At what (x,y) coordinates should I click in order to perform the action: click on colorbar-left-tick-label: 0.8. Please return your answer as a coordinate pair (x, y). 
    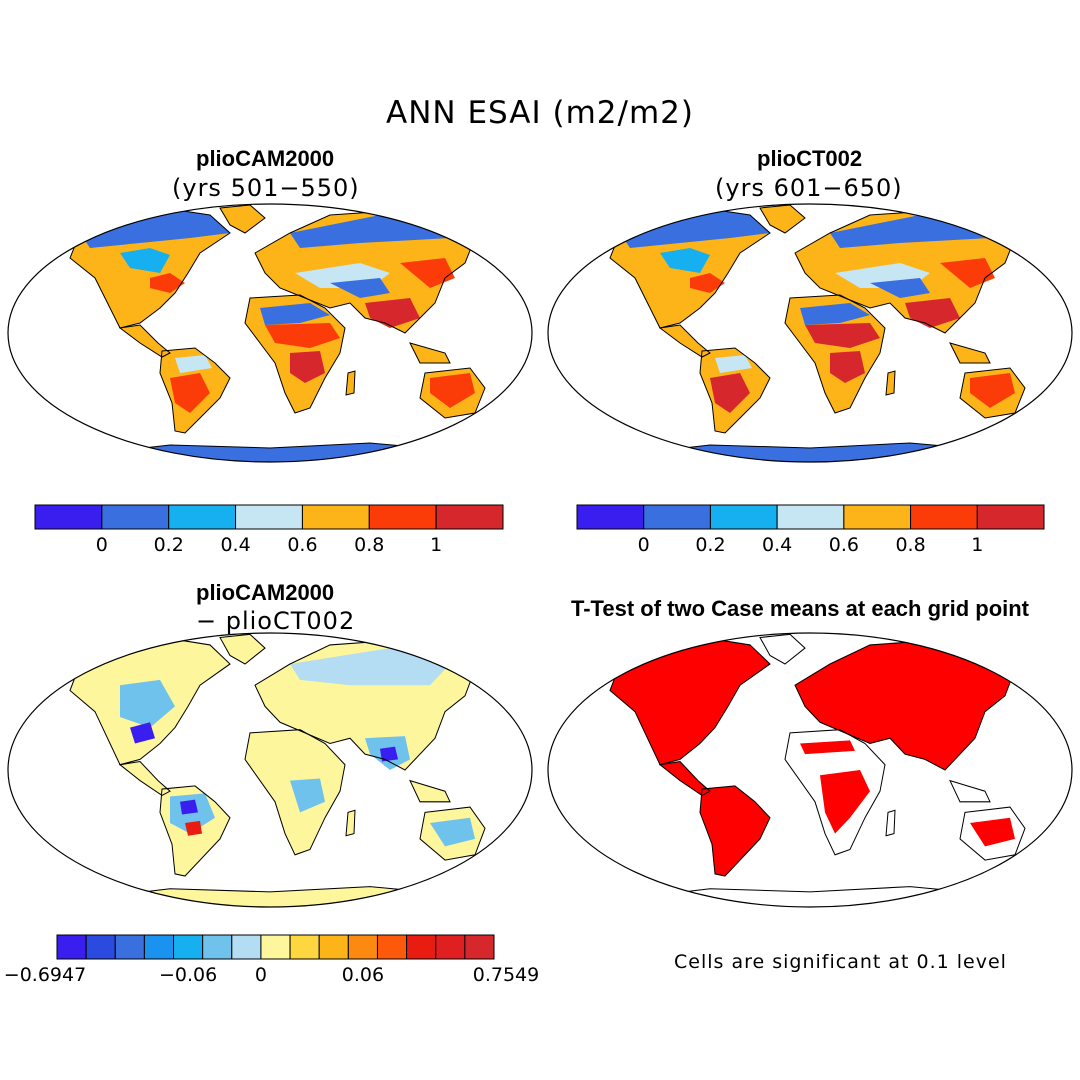
    Looking at the image, I should click on (369, 545).